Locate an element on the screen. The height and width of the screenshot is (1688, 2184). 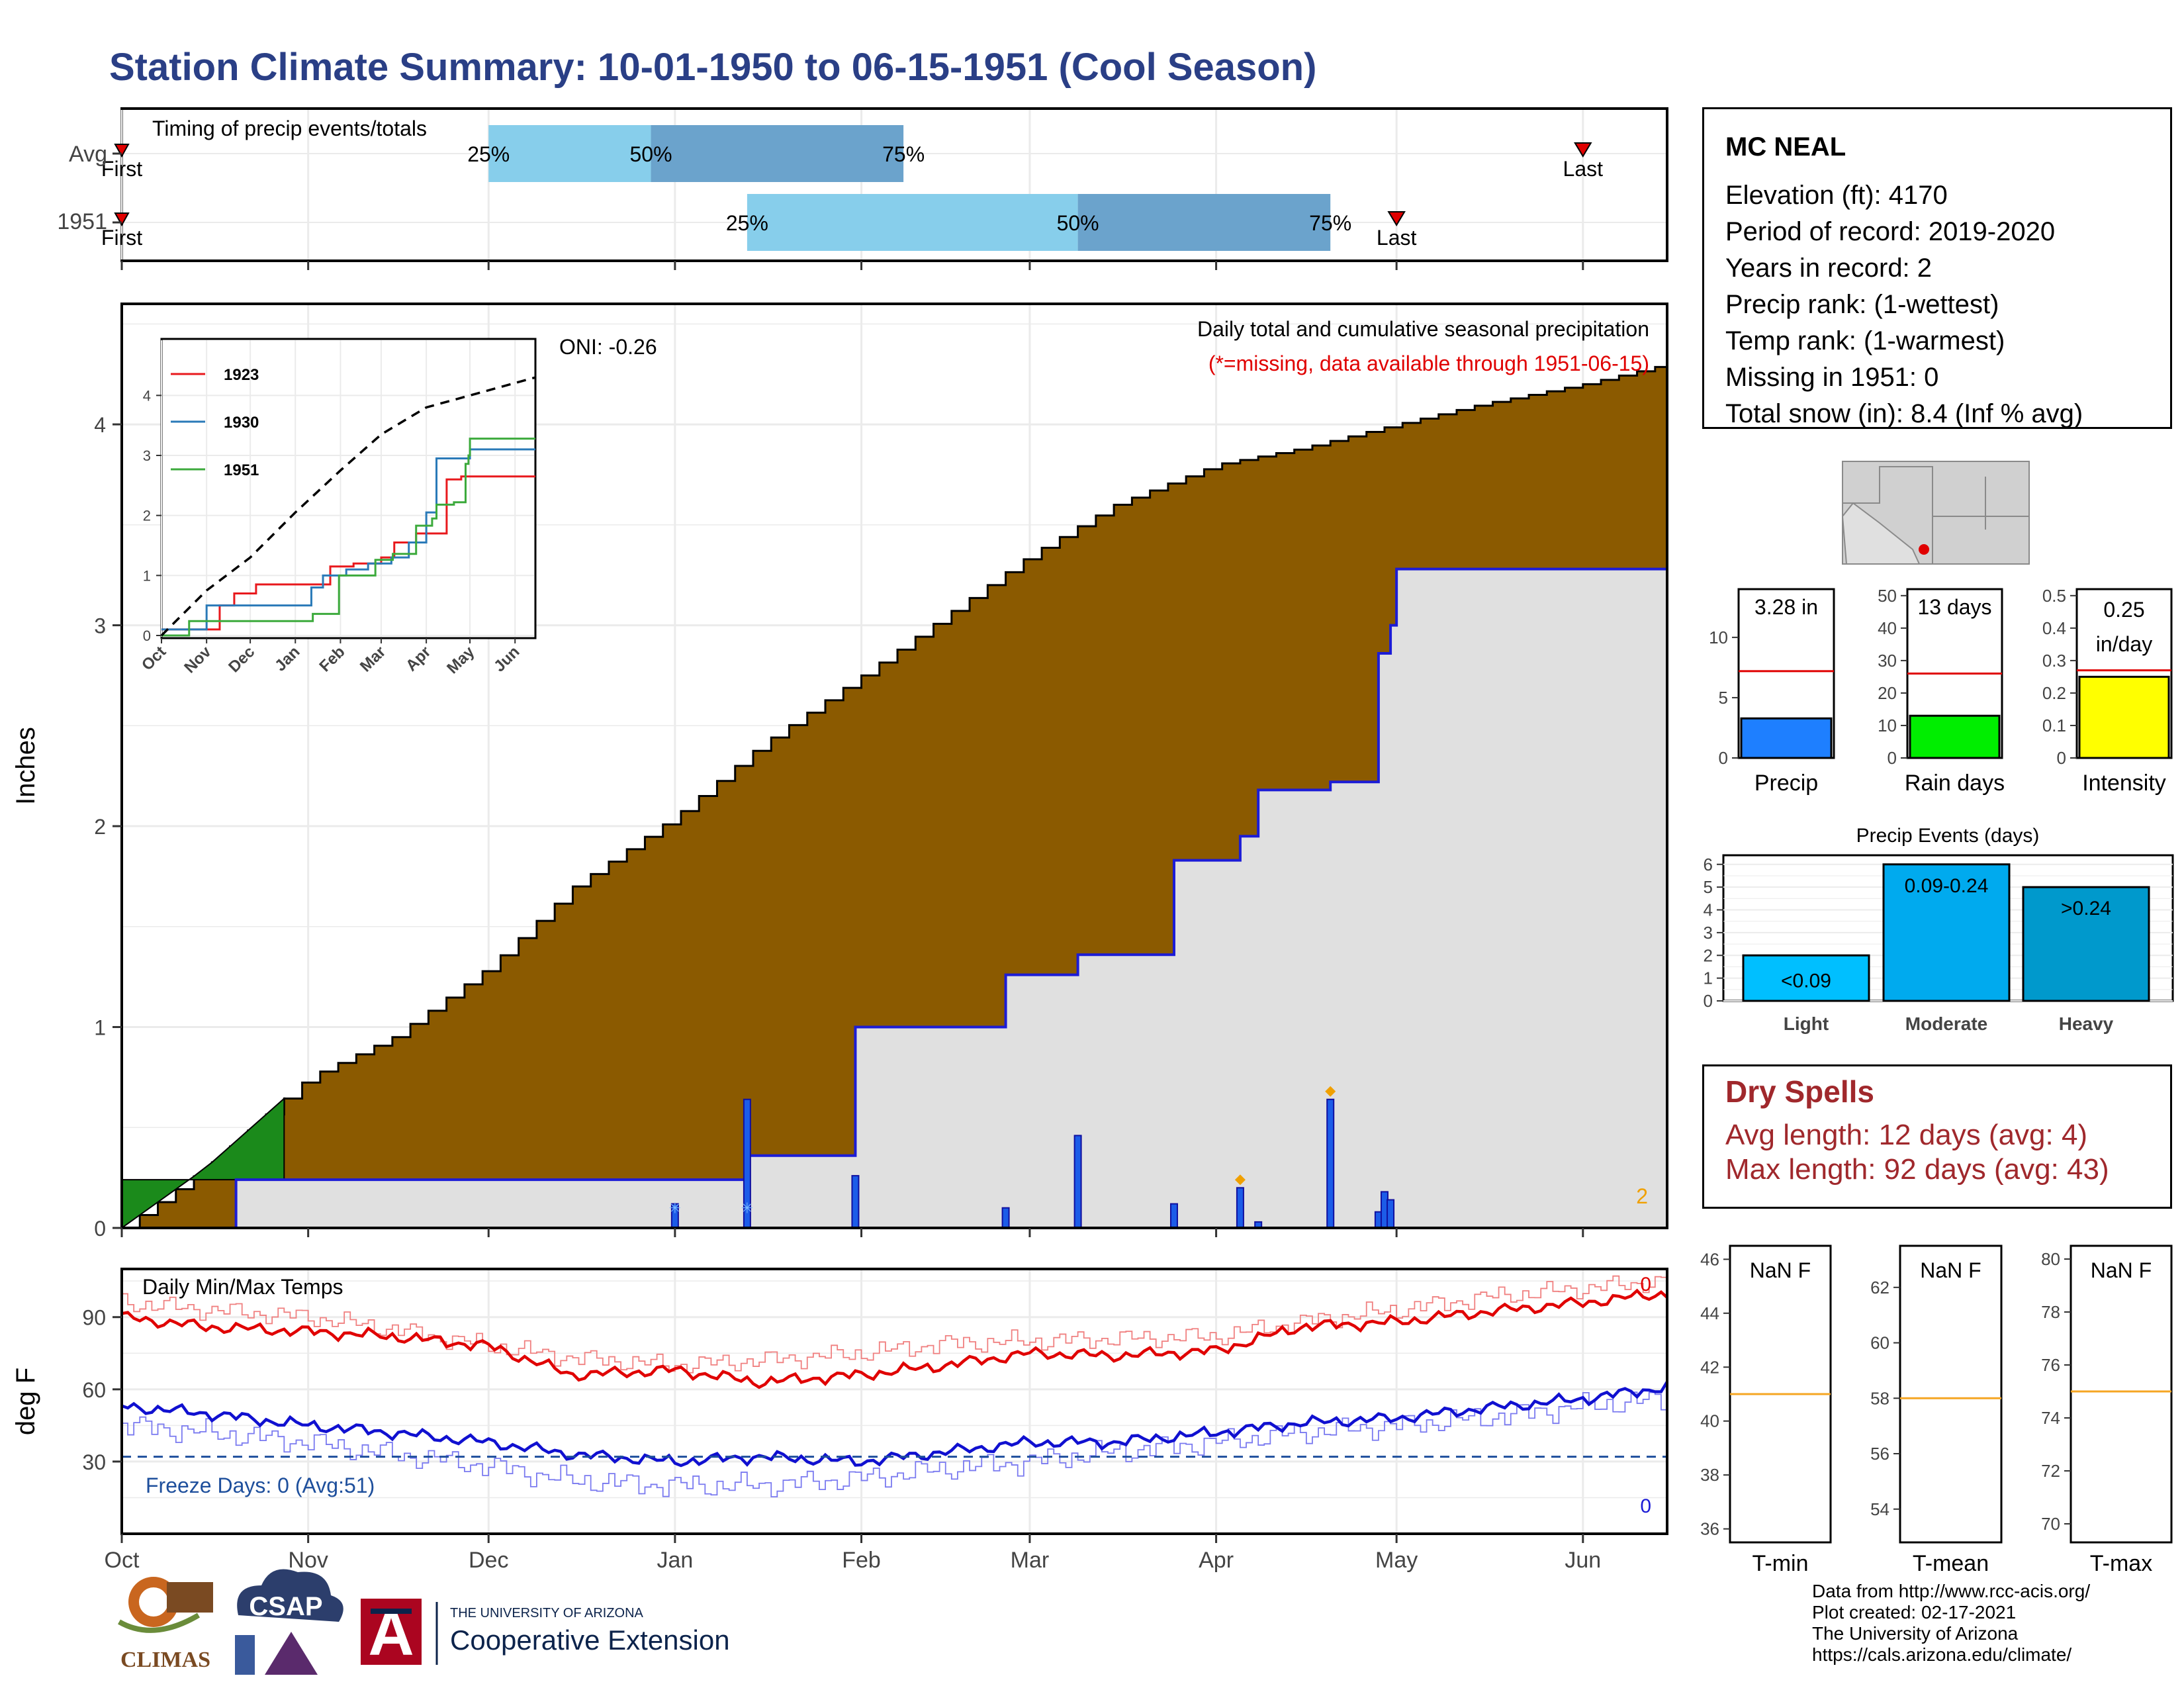
events-bar-label: >0.24 is located at coordinates (2086, 908).